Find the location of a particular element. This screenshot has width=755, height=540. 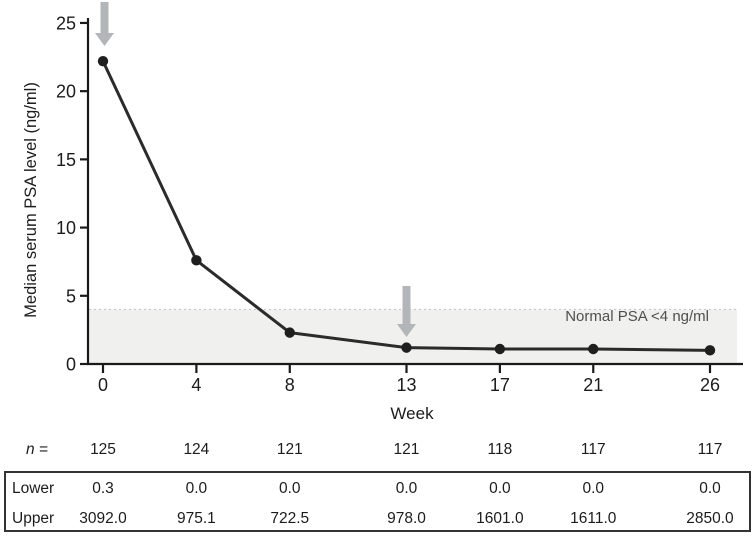

upper-value: 722.5 is located at coordinates (290, 518).